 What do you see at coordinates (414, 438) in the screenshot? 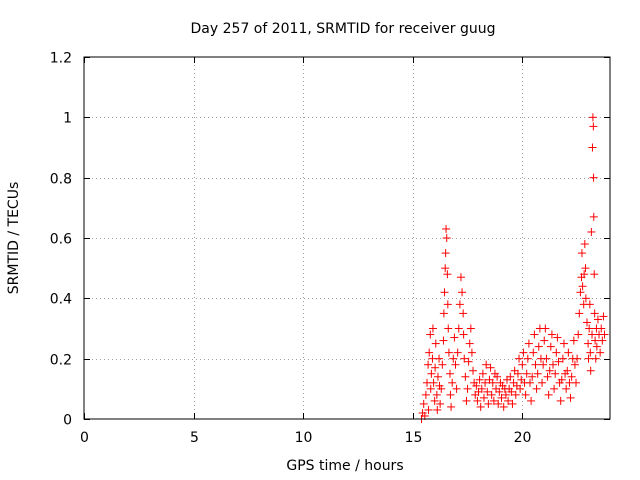
I see `x-tick-label: 15` at bounding box center [414, 438].